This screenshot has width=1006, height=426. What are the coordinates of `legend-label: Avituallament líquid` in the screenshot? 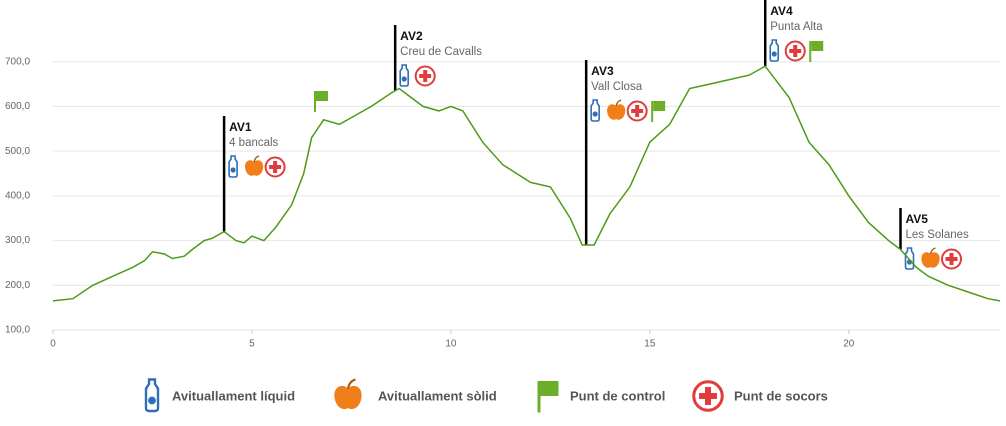 It's located at (233, 395).